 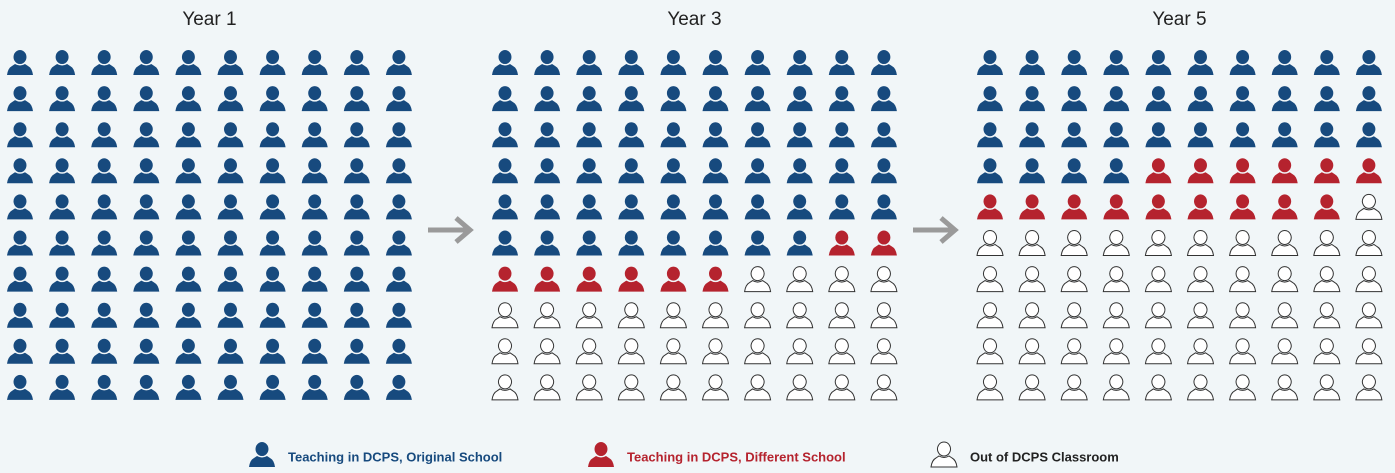 What do you see at coordinates (1044, 456) in the screenshot?
I see `legend-label: Out of DCPS Classroom` at bounding box center [1044, 456].